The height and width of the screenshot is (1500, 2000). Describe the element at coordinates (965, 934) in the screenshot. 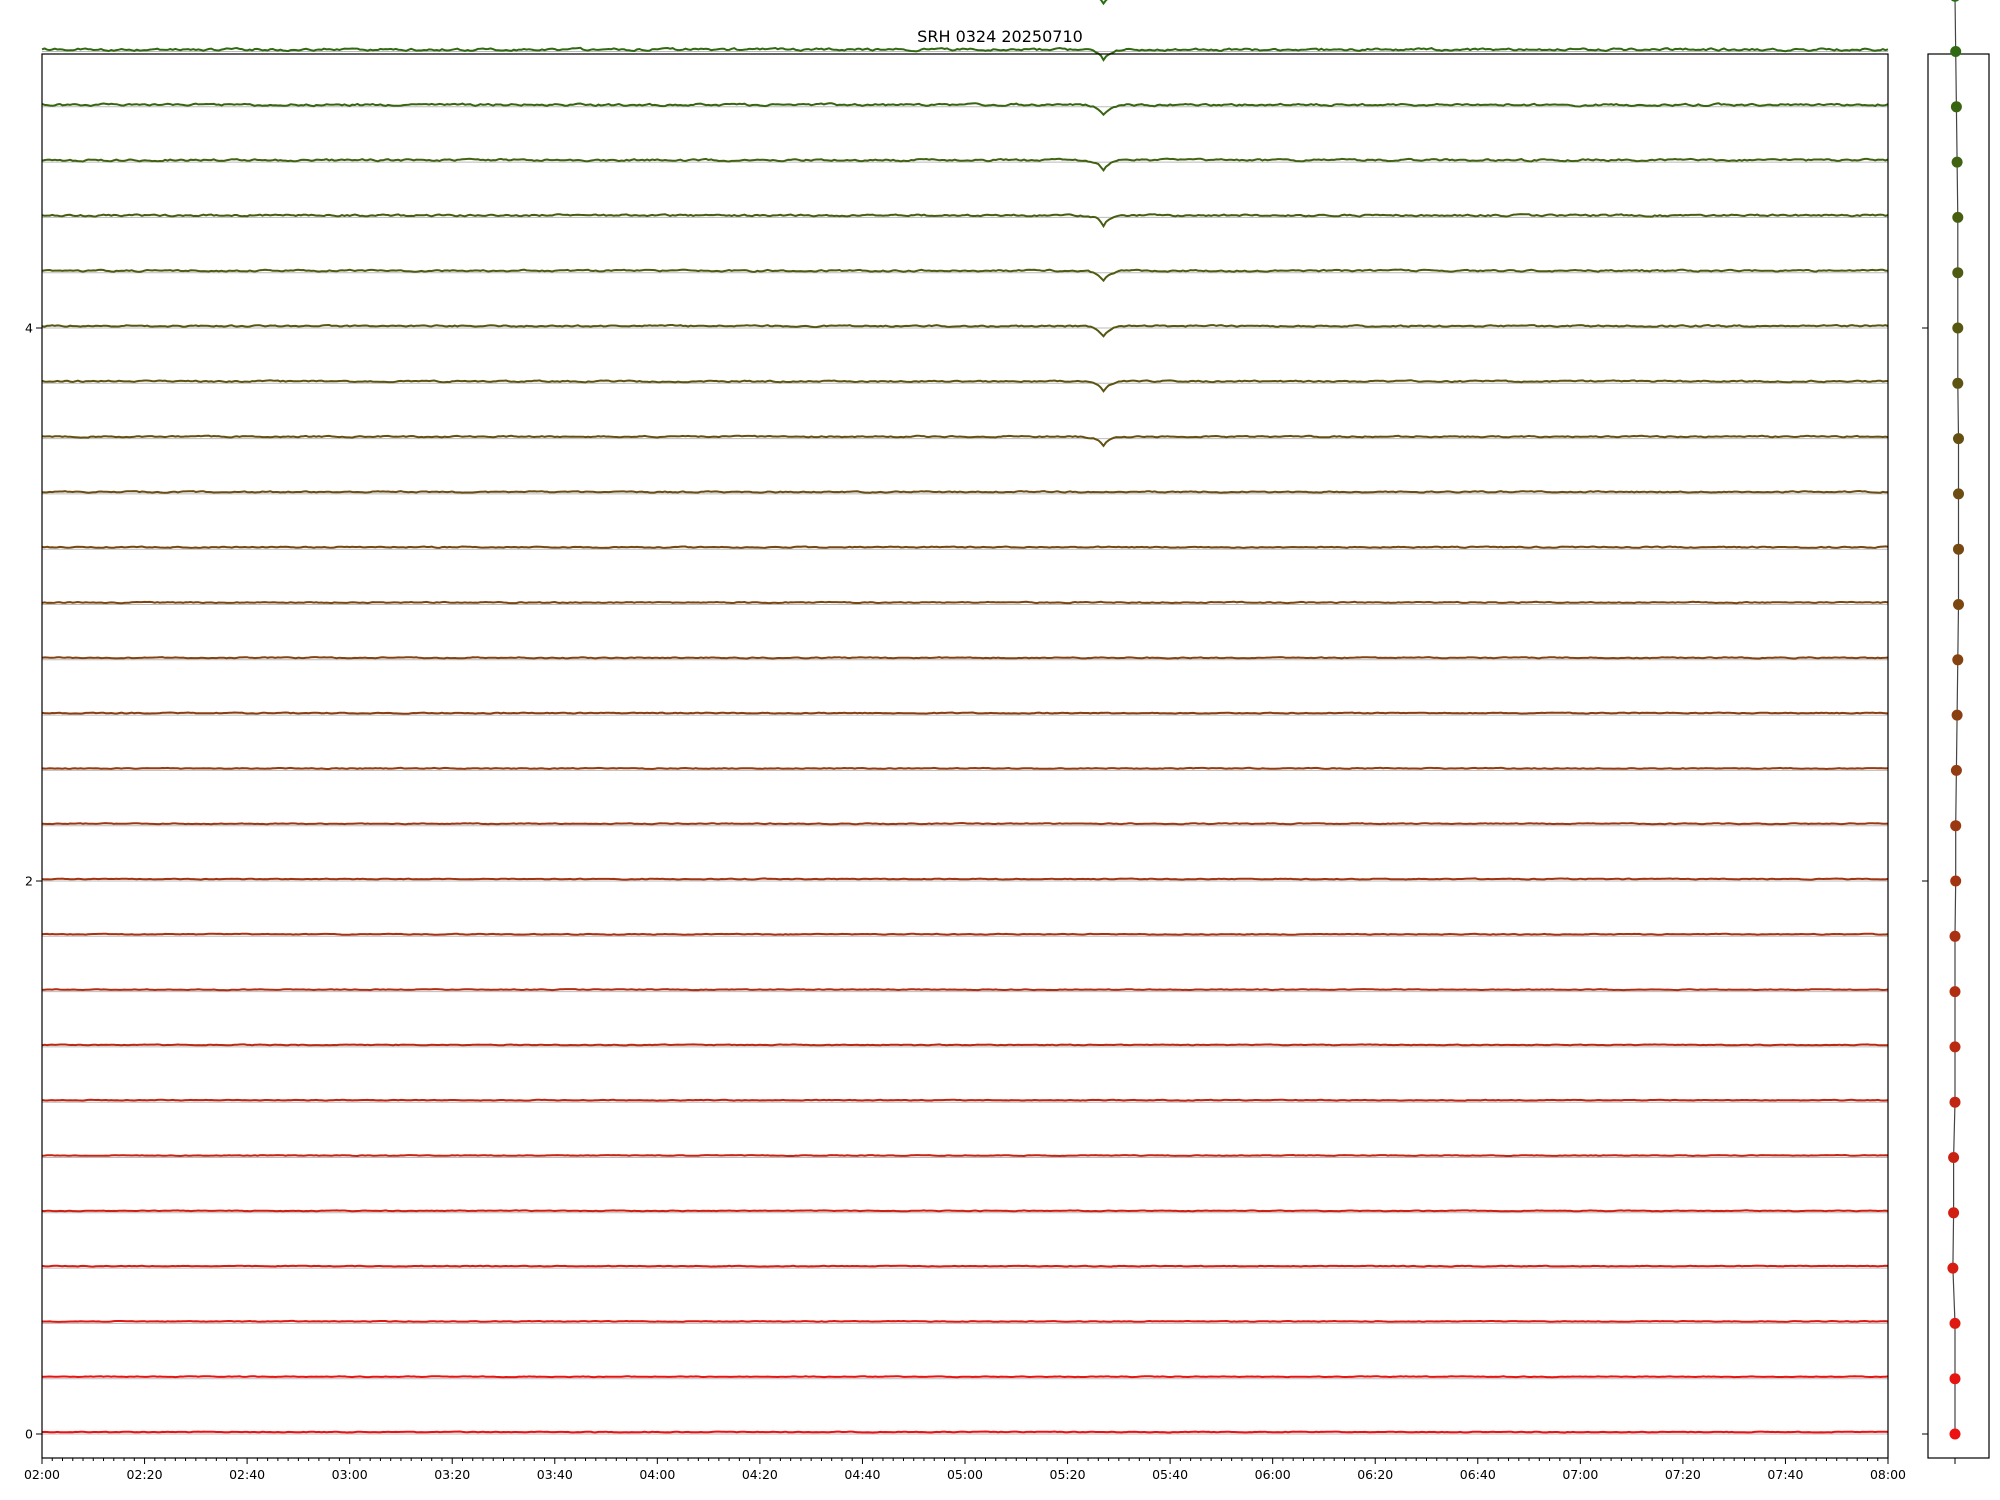

I see `series-10-line` at that location.